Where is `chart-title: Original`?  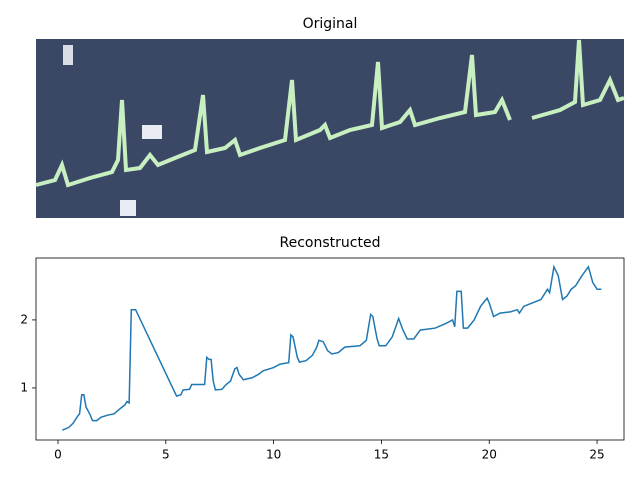
chart-title: Original is located at coordinates (330, 24).